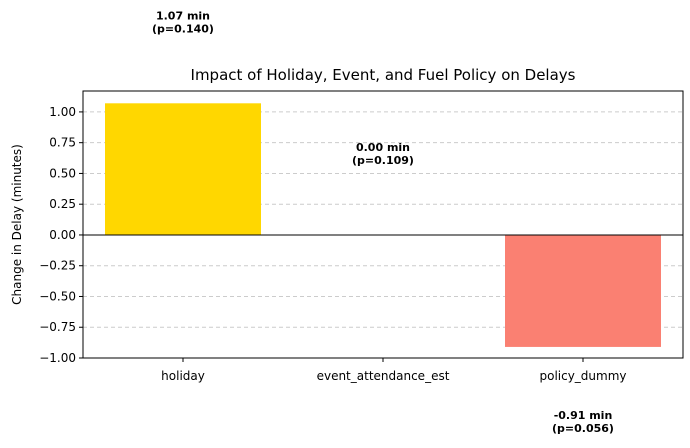 This screenshot has width=690, height=448. What do you see at coordinates (183, 28) in the screenshot?
I see `annotation-pvalue: (p=0.140)` at bounding box center [183, 28].